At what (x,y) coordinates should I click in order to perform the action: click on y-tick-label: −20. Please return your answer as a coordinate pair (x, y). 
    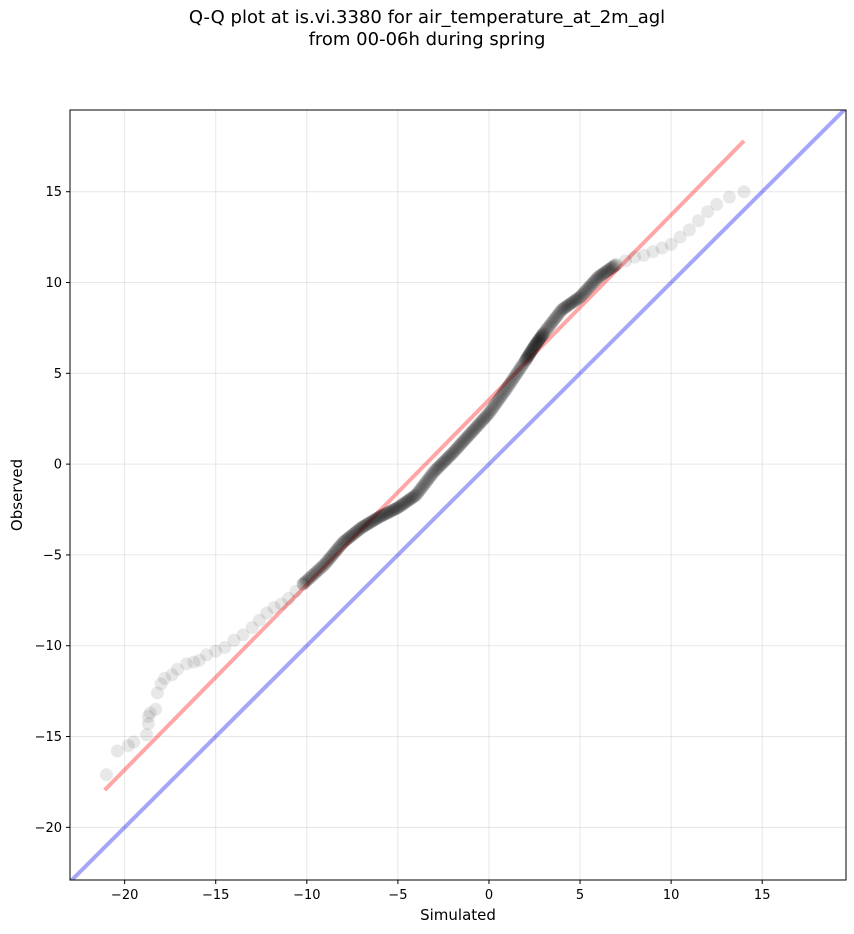
    Looking at the image, I should click on (48, 828).